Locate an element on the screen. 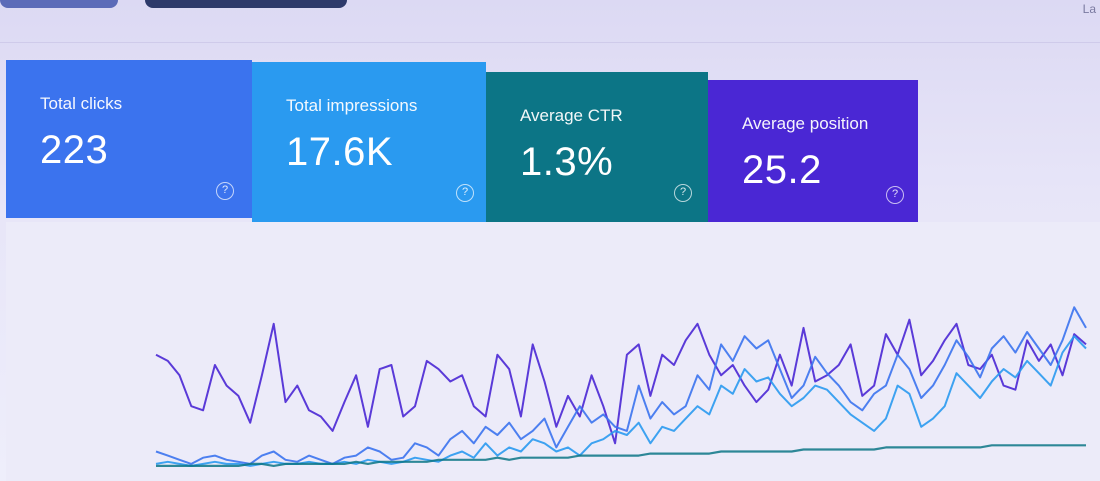 The width and height of the screenshot is (1100, 481). metric-card-average-position: Average position 25.2 ? is located at coordinates (813, 151).